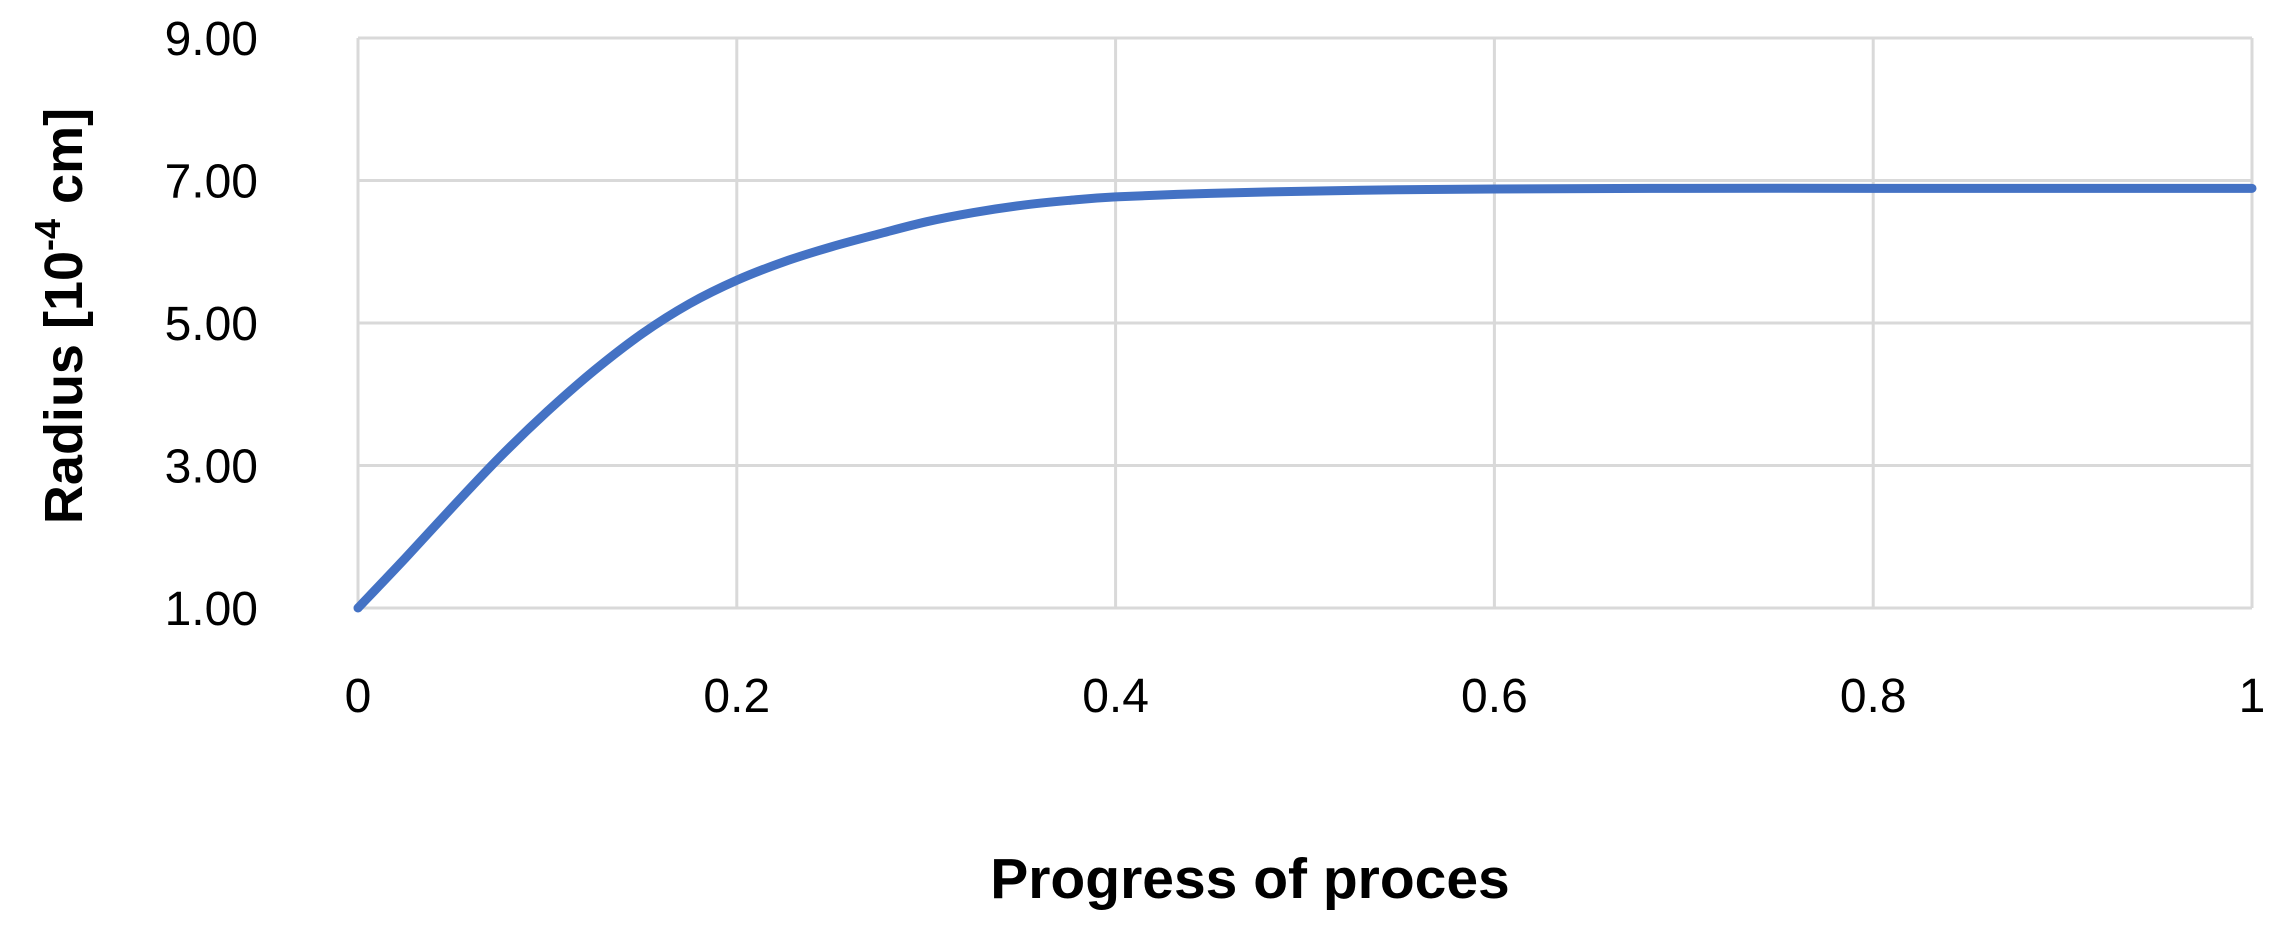 The height and width of the screenshot is (927, 2277). What do you see at coordinates (736, 696) in the screenshot?
I see `x-tick-label: 0.2` at bounding box center [736, 696].